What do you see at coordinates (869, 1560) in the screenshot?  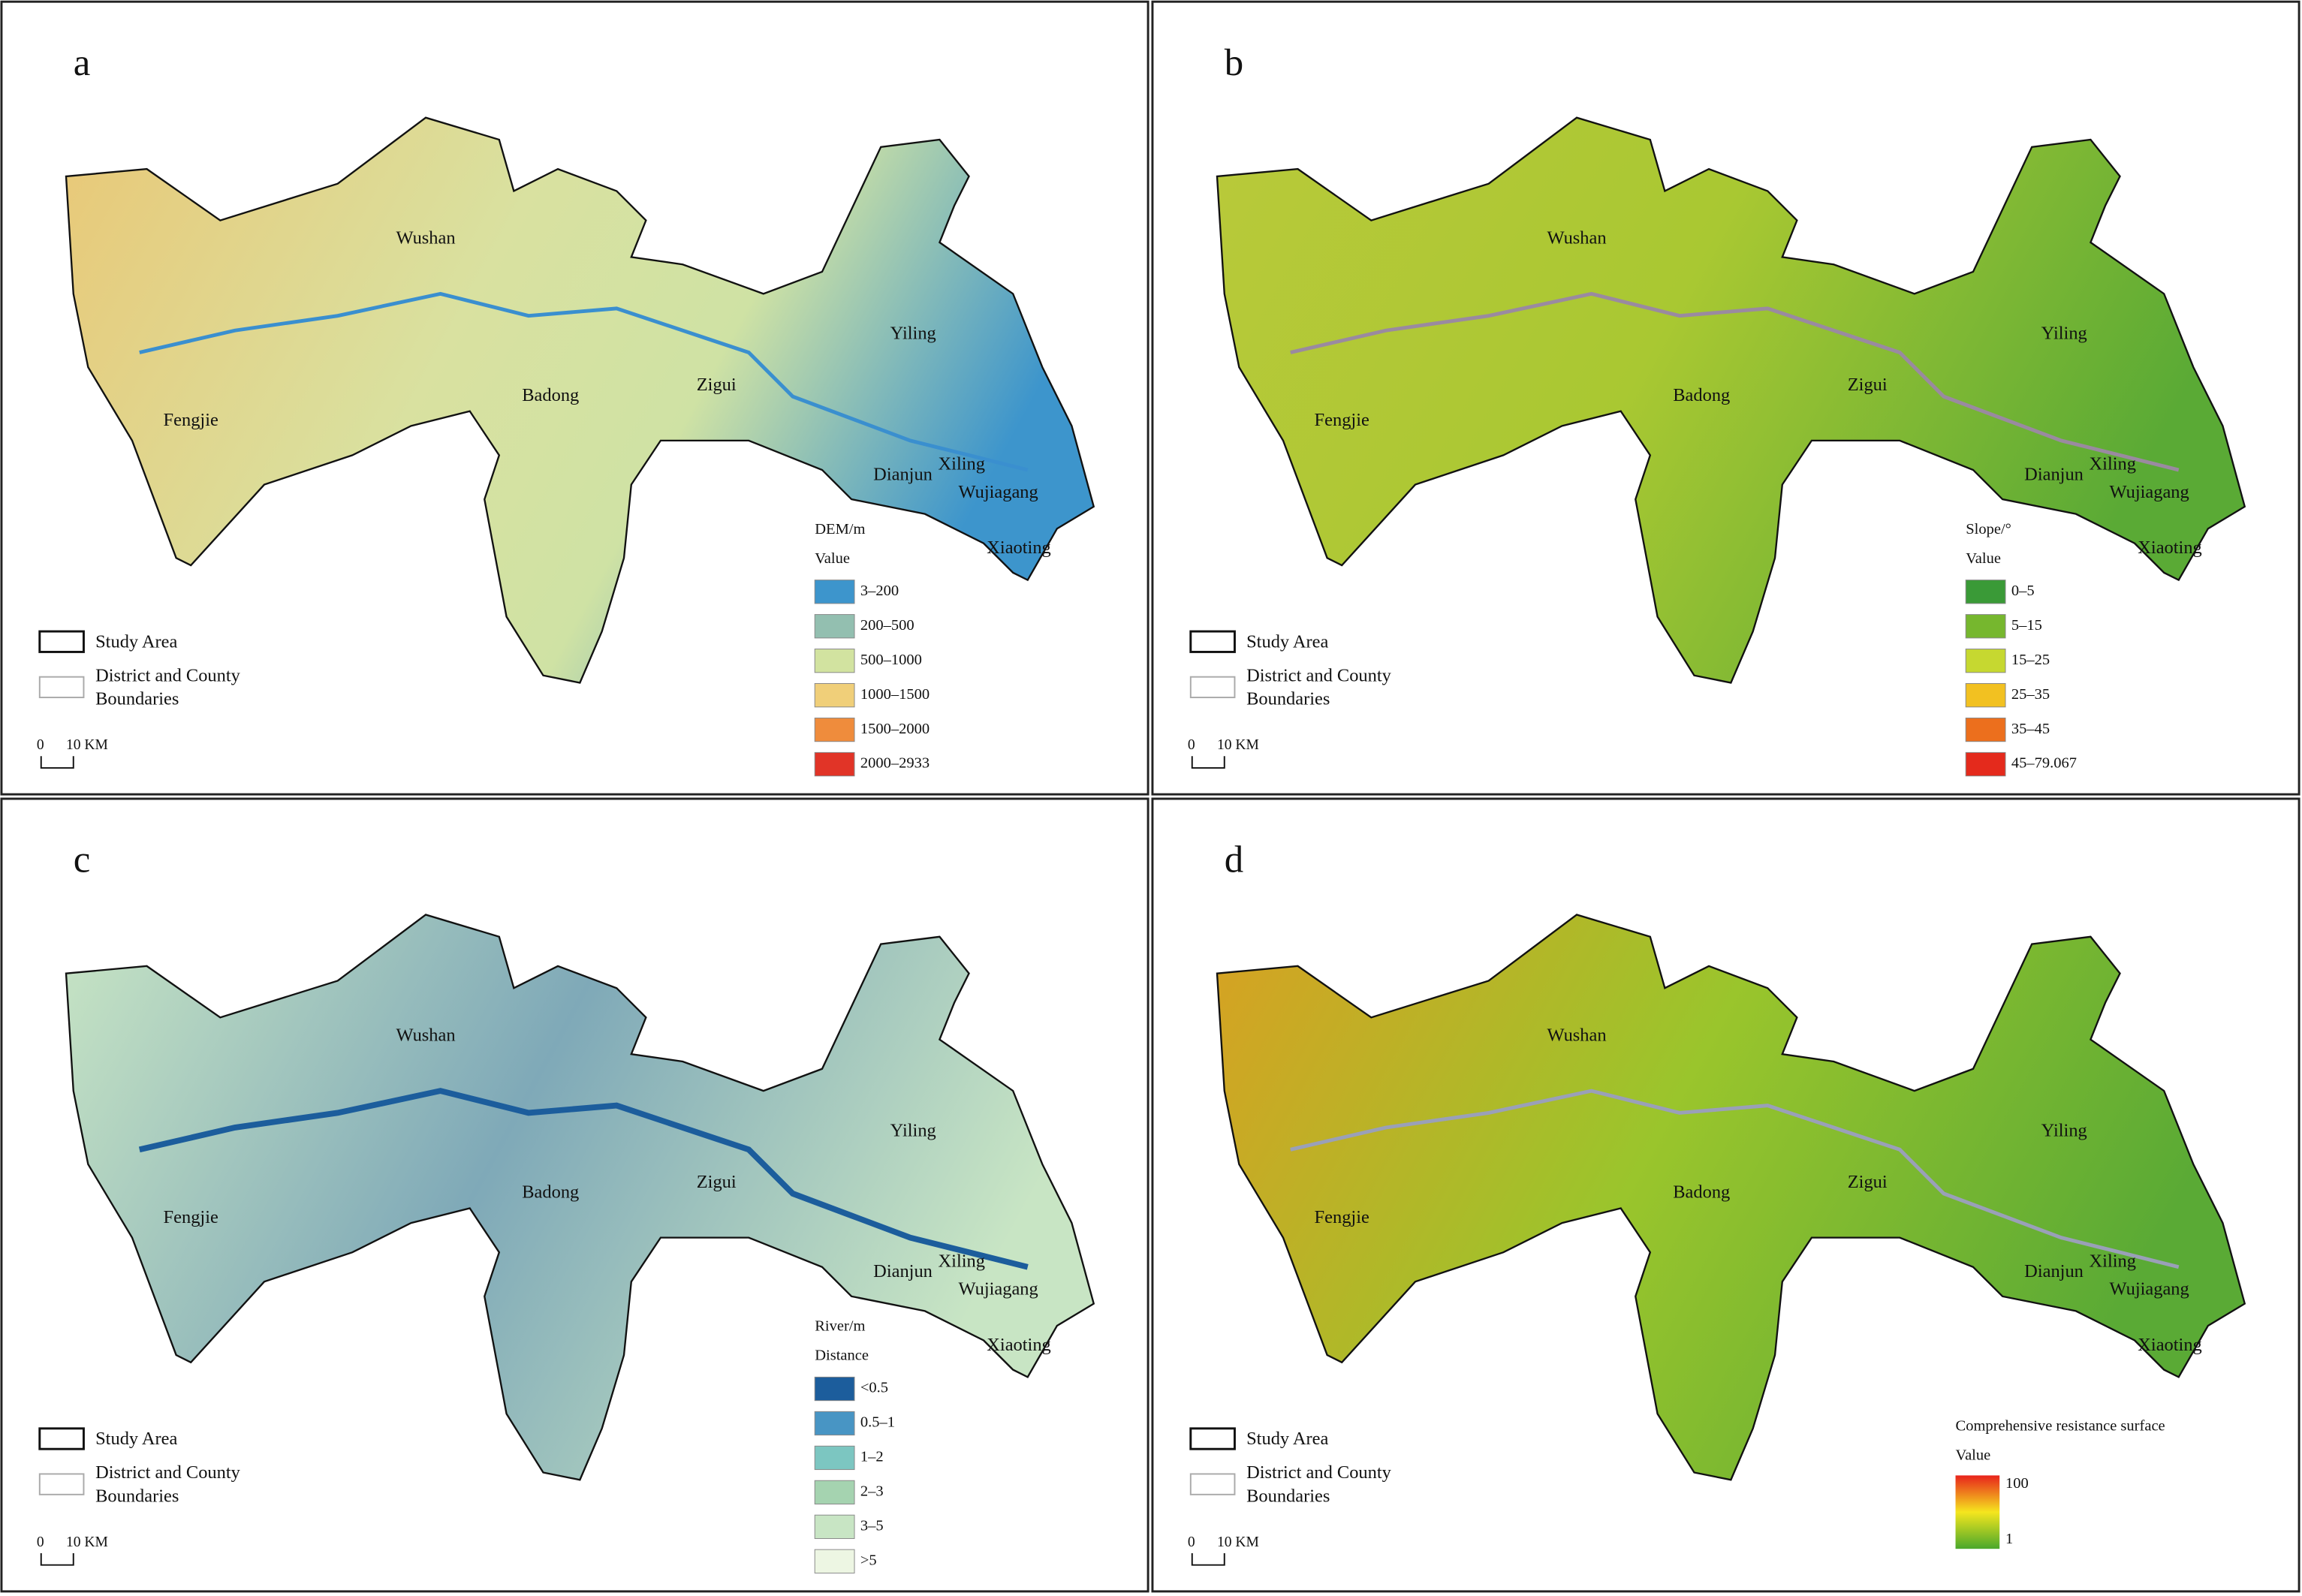 I see `legend-label: >5` at bounding box center [869, 1560].